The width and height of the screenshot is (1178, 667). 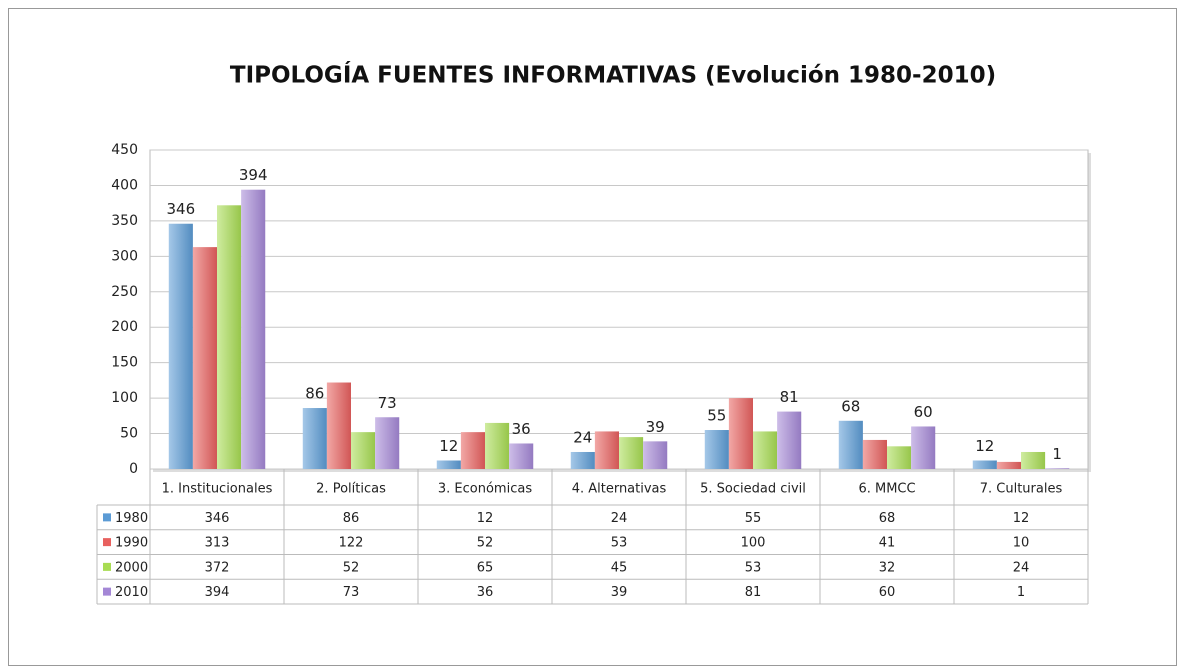 I want to click on data-label: 55, so click(x=716, y=416).